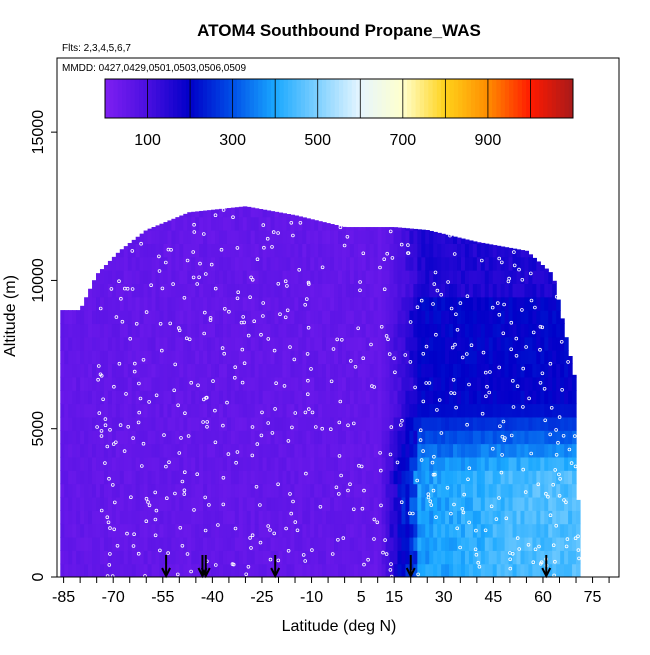 This screenshot has width=650, height=655. I want to click on colorbar-swatch, so click(290, 98).